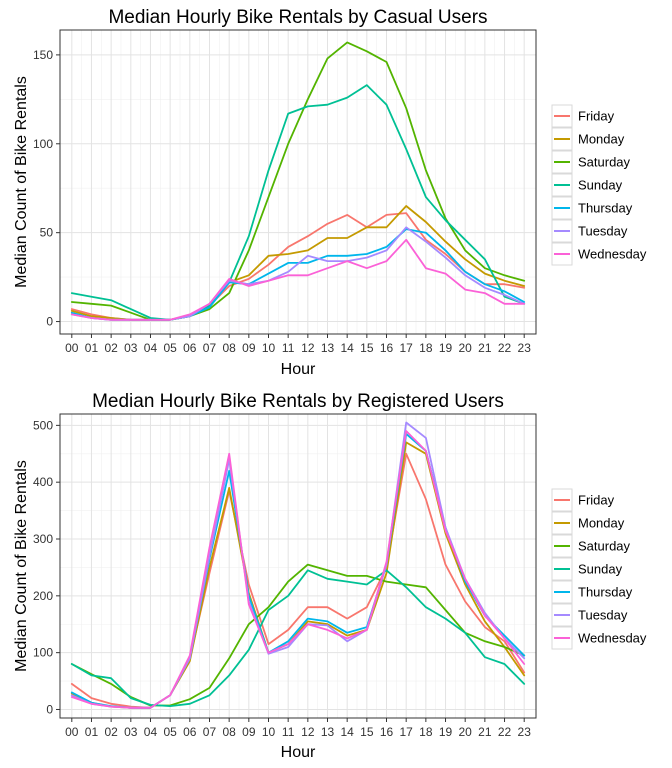  Describe the element at coordinates (298, 279) in the screenshot. I see `series-line-wednesday` at that location.